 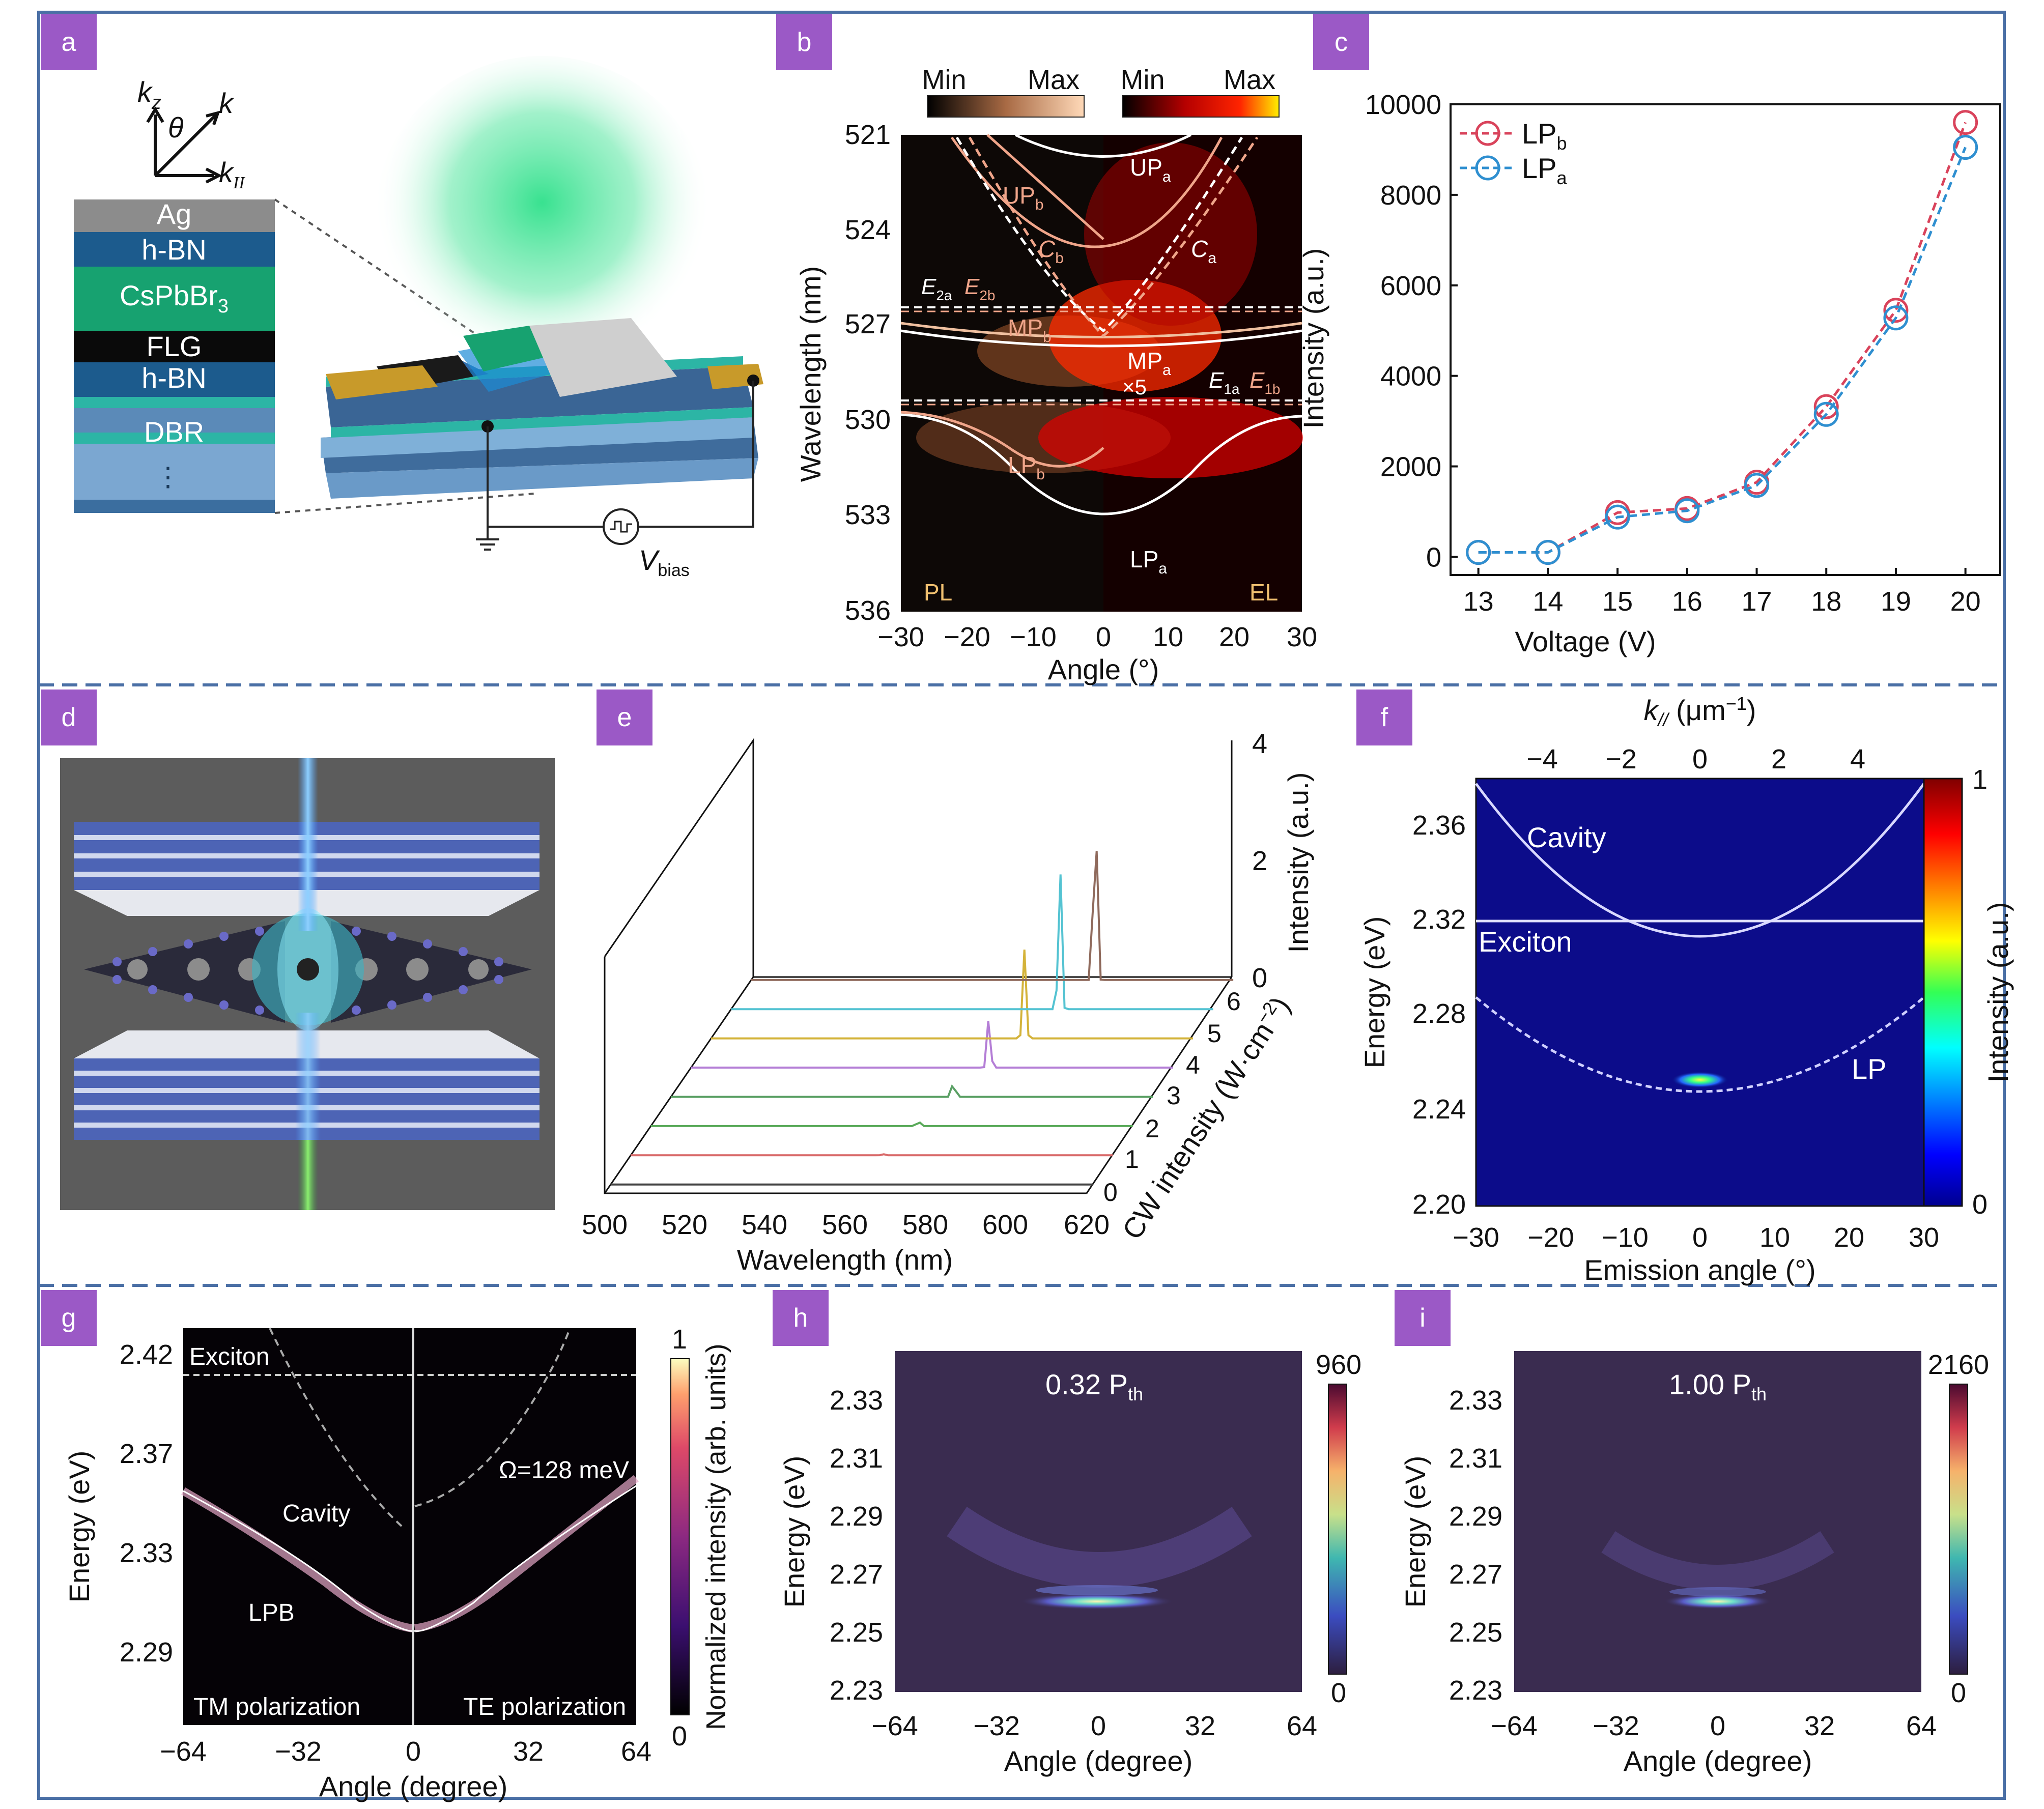 What do you see at coordinates (1700, 1044) in the screenshot?
I see `f-lp-curve` at bounding box center [1700, 1044].